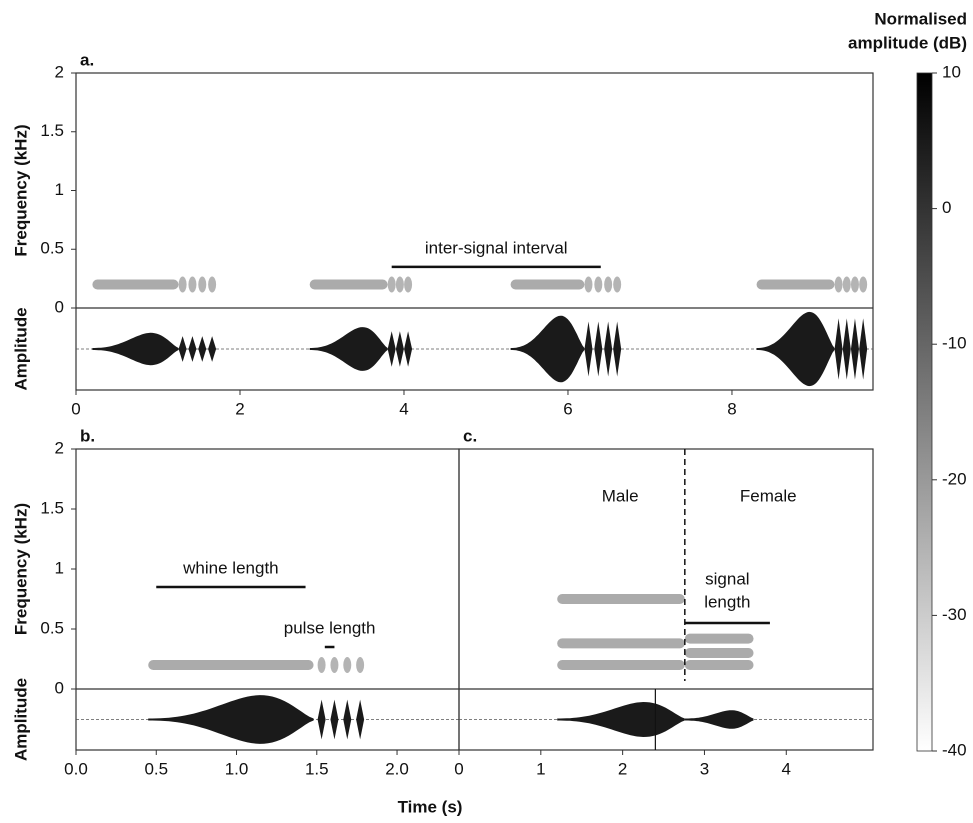 Image resolution: width=973 pixels, height=823 pixels. I want to click on y-tick-label: 1.5, so click(52, 130).